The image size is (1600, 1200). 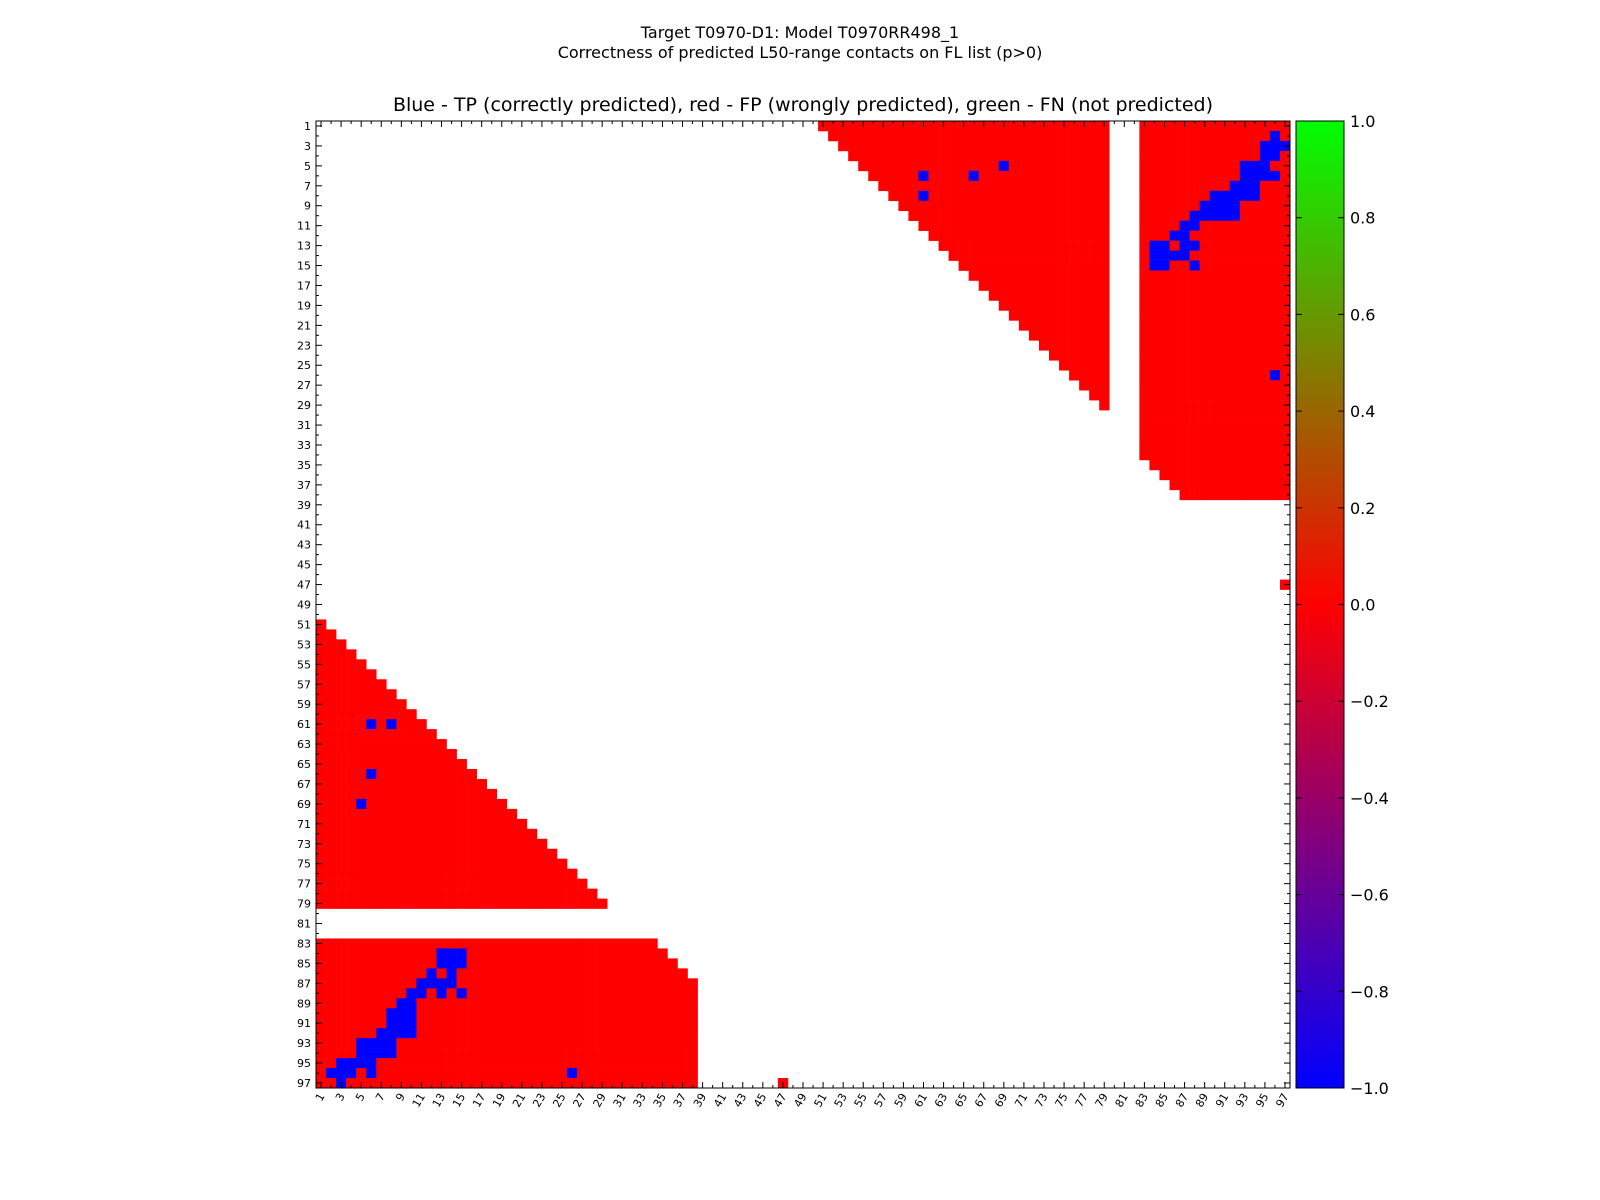 I want to click on y-tick-label: 15, so click(x=304, y=266).